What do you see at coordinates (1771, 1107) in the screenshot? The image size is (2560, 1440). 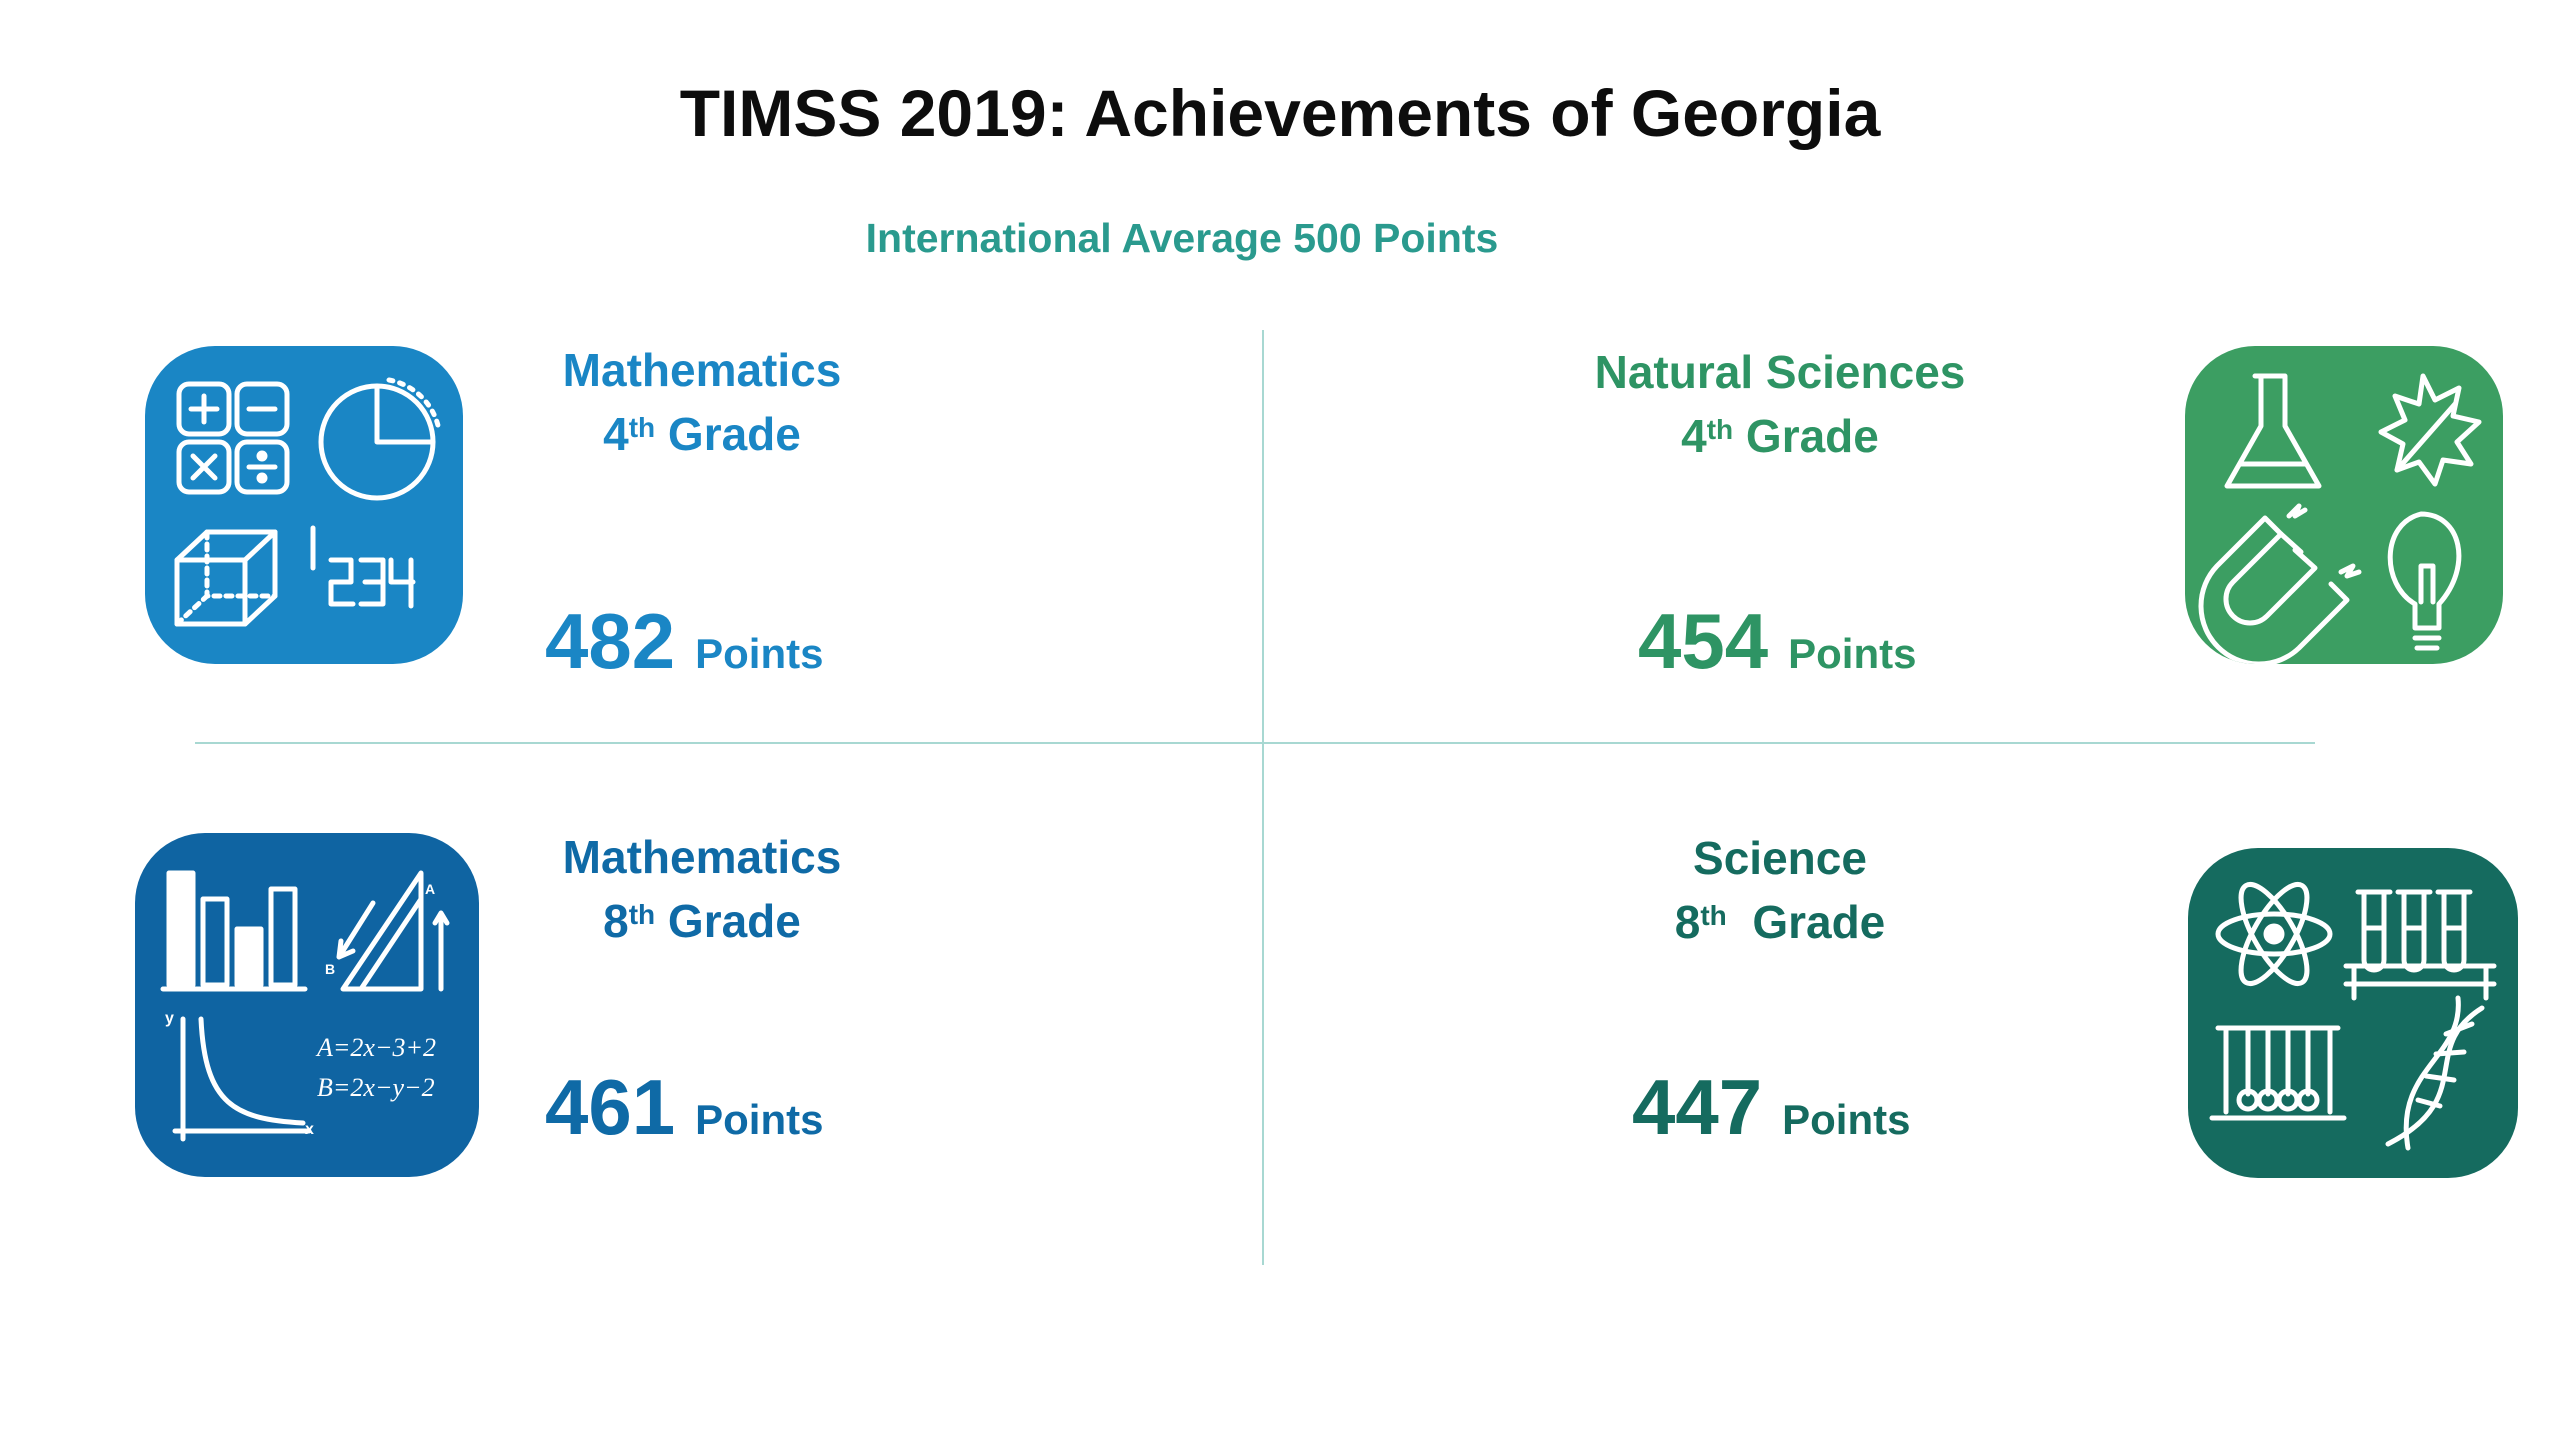 I see `science-8th-score: 447 Points` at bounding box center [1771, 1107].